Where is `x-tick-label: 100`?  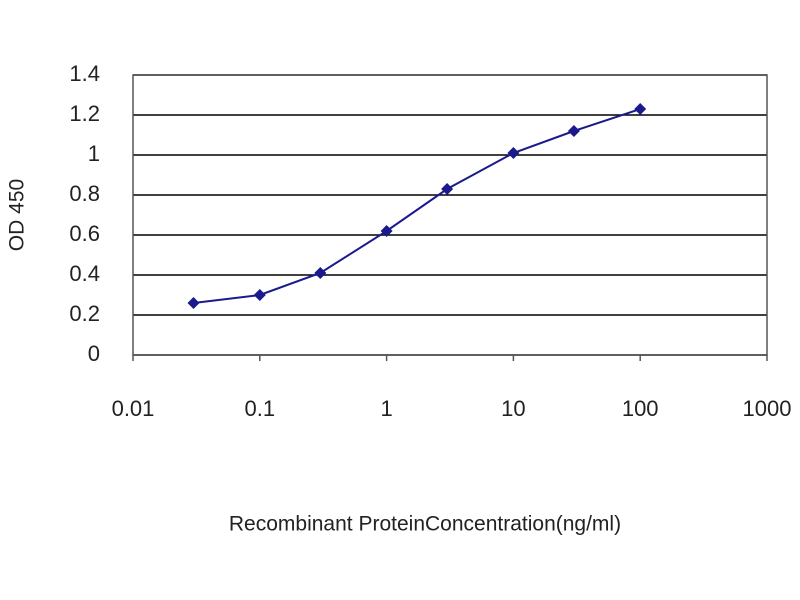
x-tick-label: 100 is located at coordinates (640, 408).